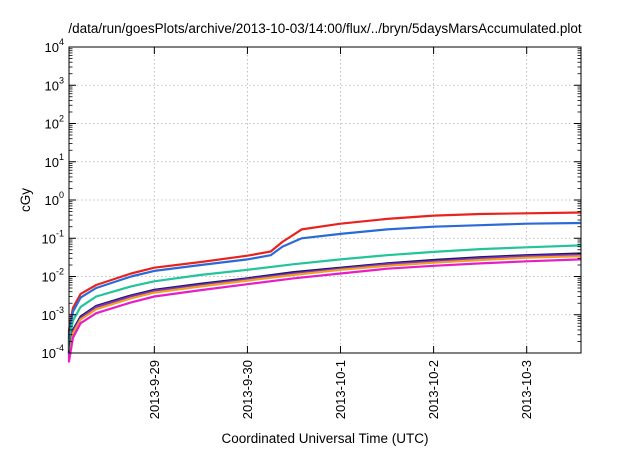 The height and width of the screenshot is (453, 640). Describe the element at coordinates (61, 119) in the screenshot. I see `y-tick-exponent: 2` at that location.